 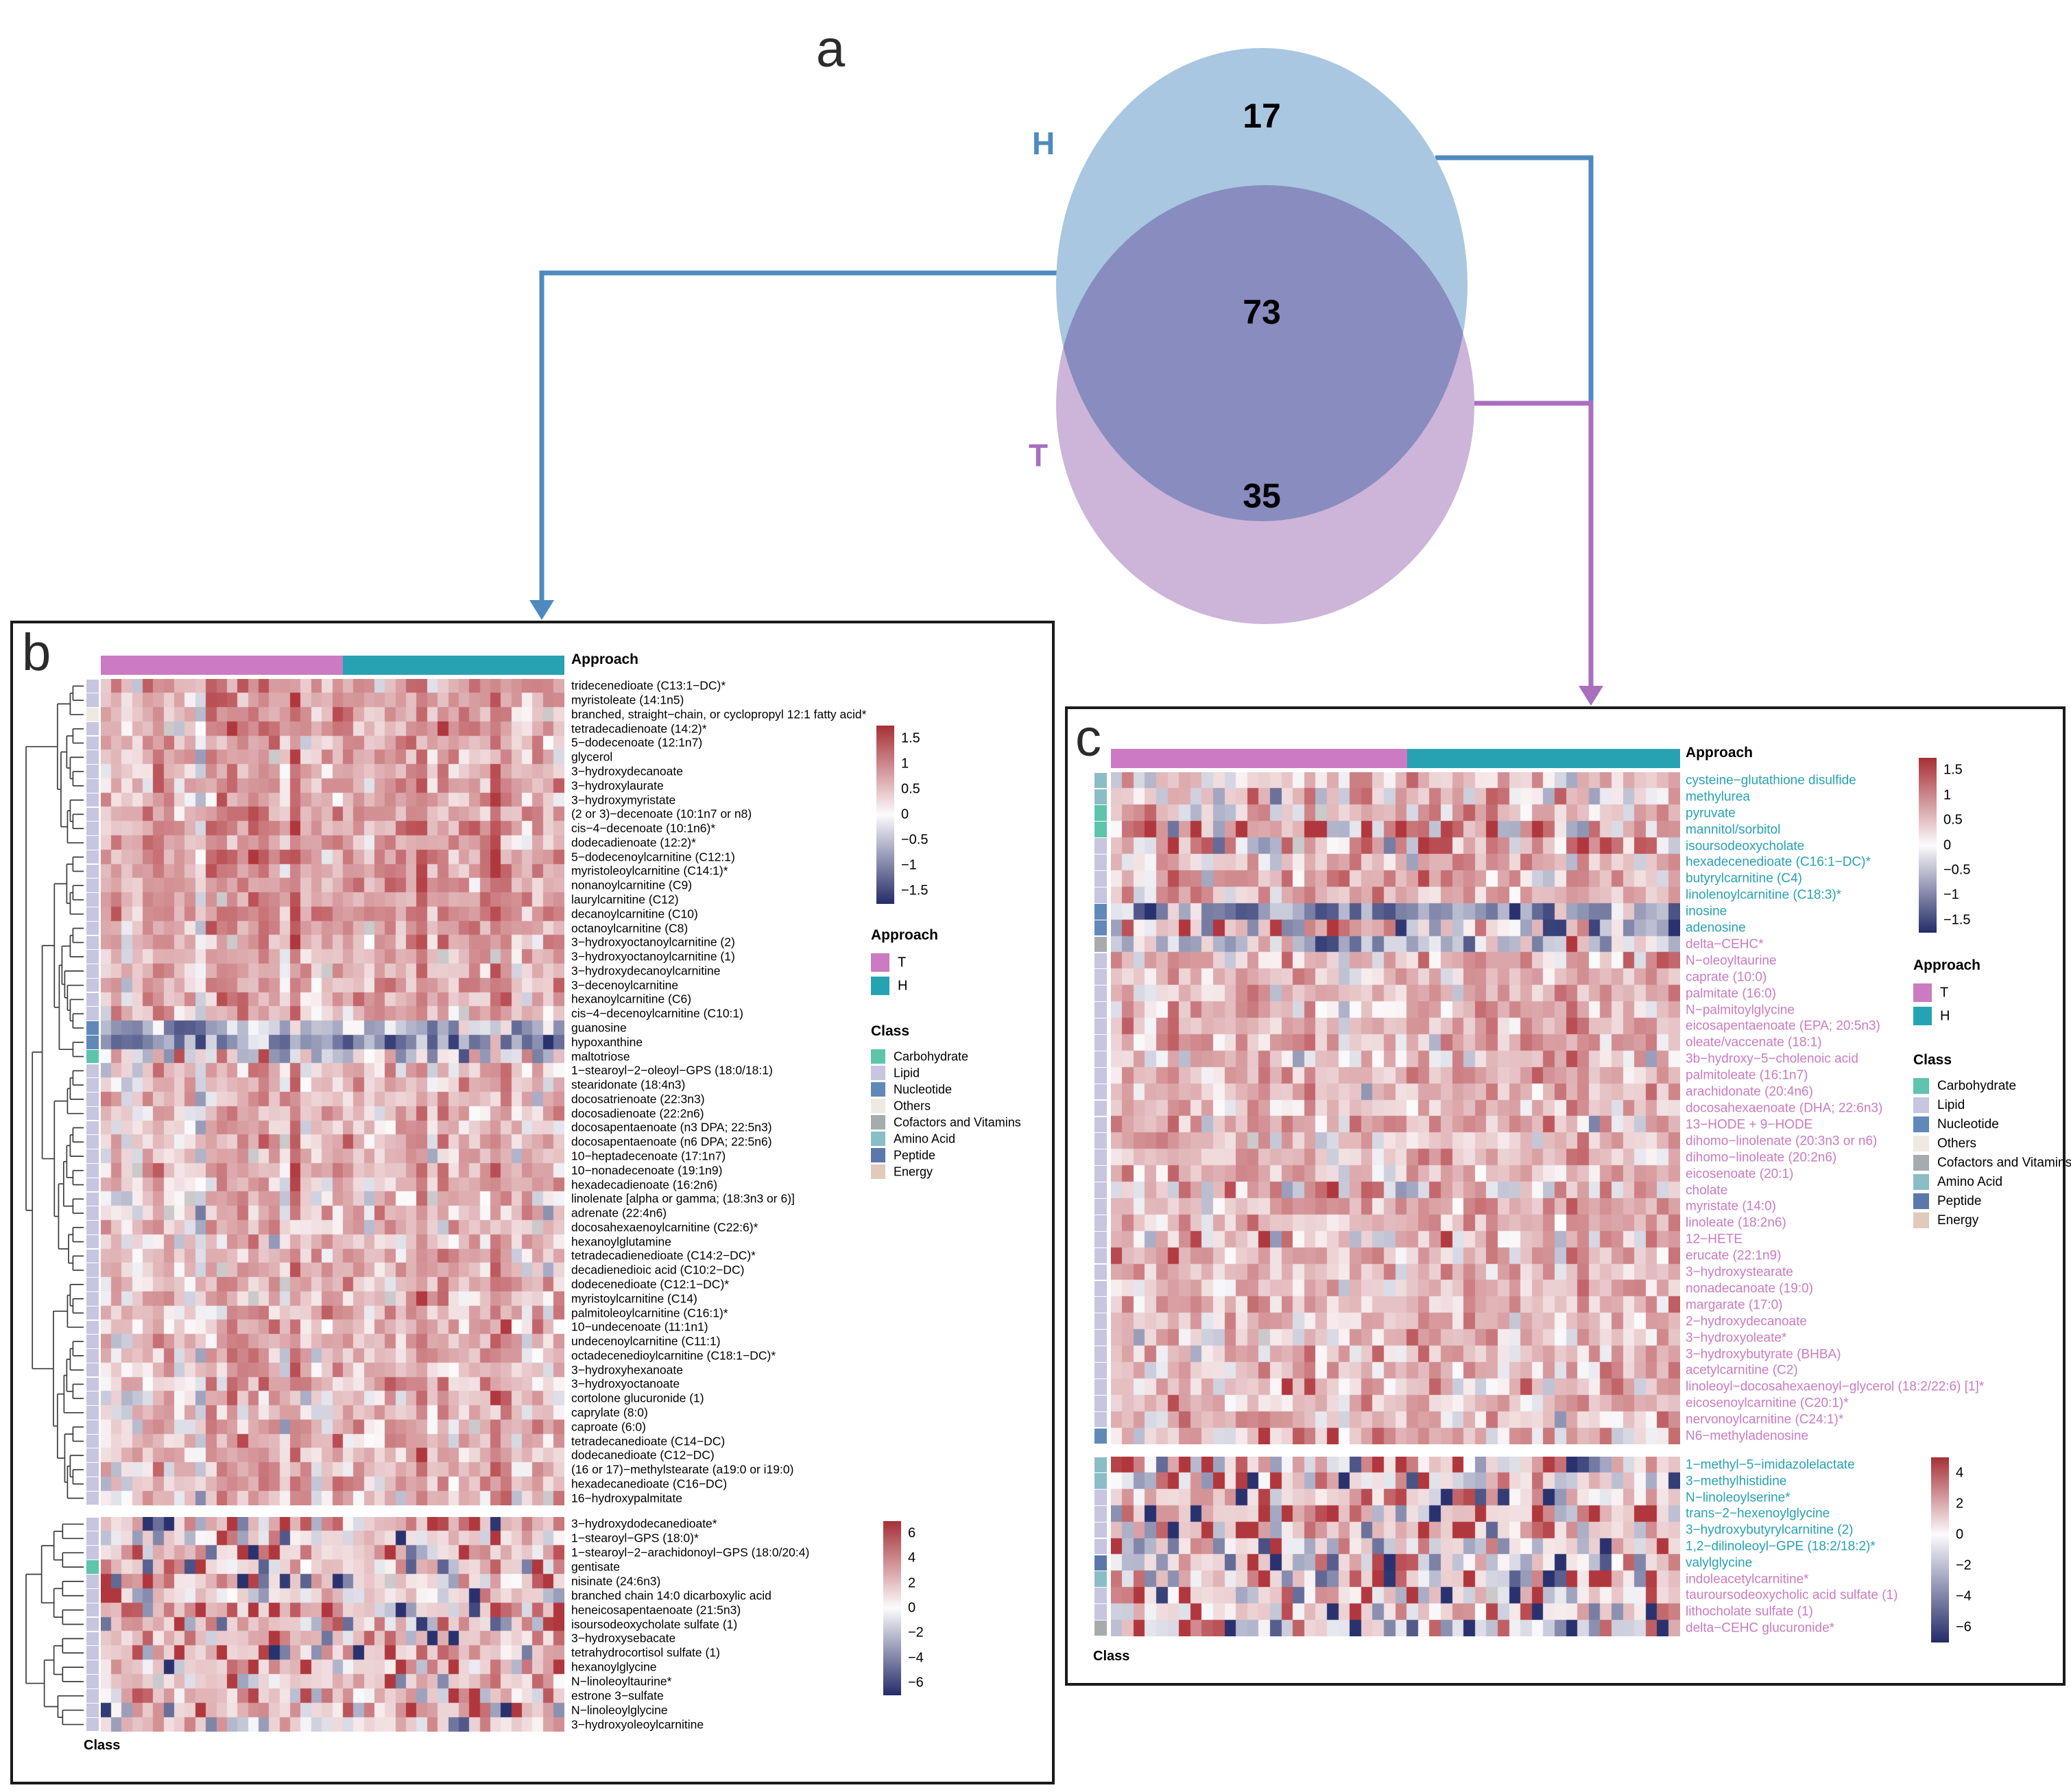 What do you see at coordinates (639, 1326) in the screenshot?
I see `row-label: 10−undecenoate (11:1n1)` at bounding box center [639, 1326].